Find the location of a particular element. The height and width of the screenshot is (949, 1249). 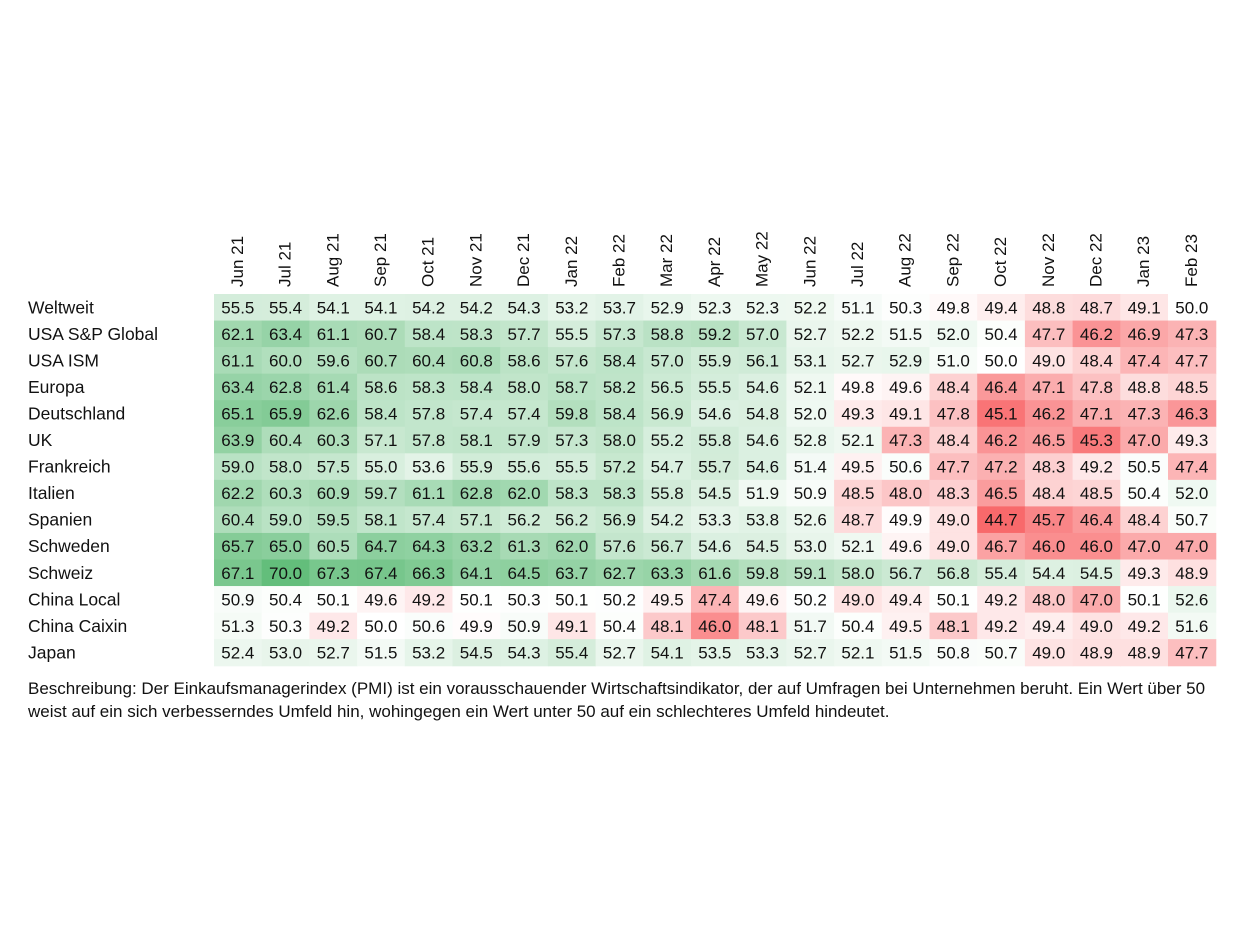

cell-value: 59.0 is located at coordinates (237, 467).